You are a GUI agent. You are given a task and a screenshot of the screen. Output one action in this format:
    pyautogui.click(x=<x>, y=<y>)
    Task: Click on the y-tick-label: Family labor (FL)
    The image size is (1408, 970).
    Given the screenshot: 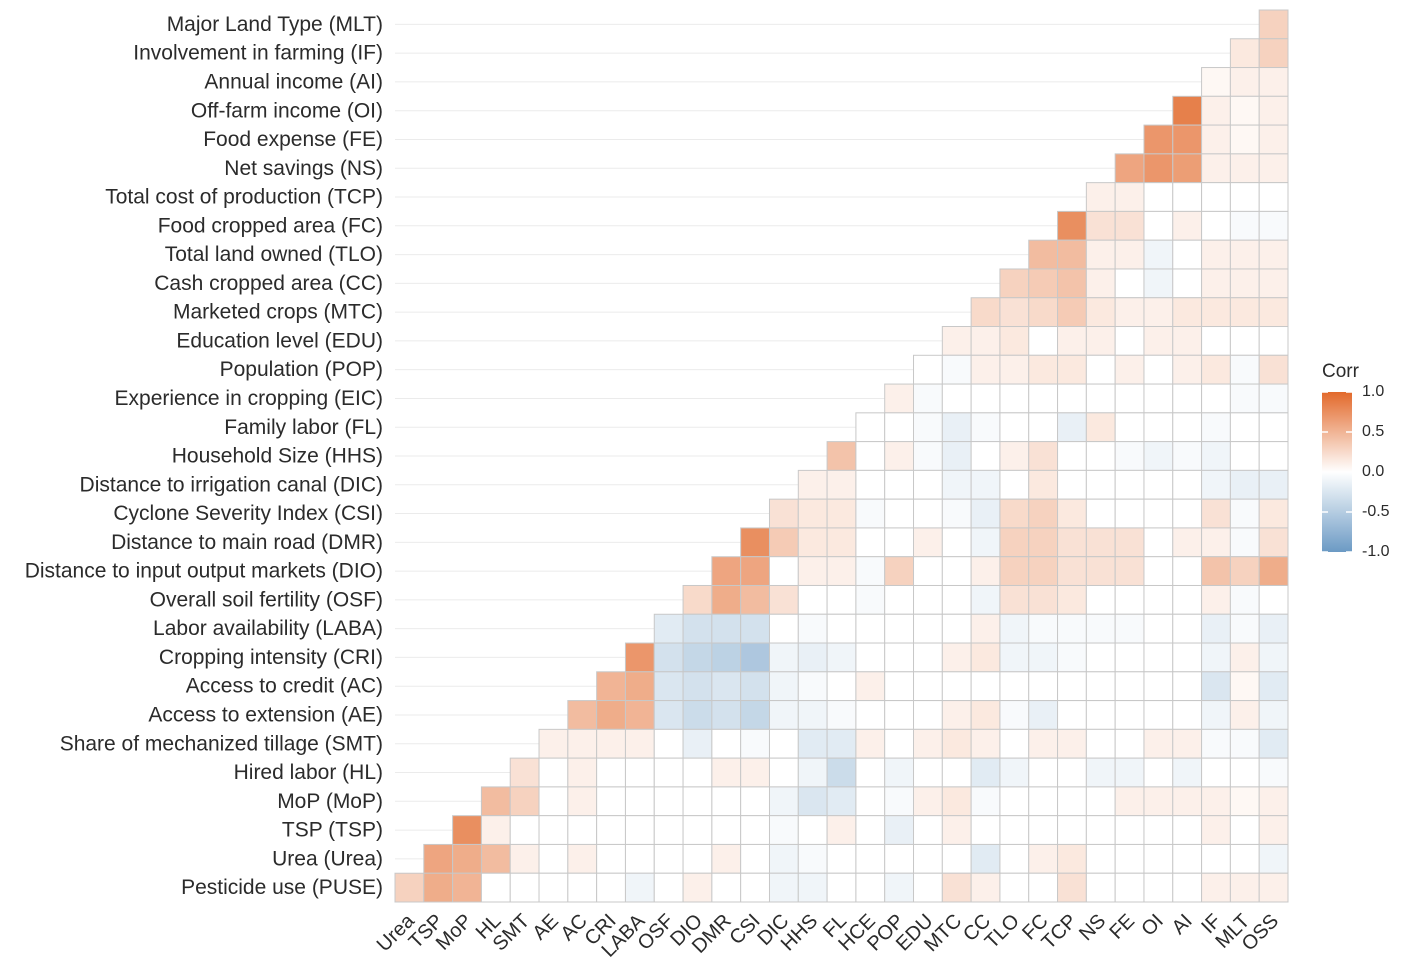 What is the action you would take?
    pyautogui.click(x=303, y=427)
    